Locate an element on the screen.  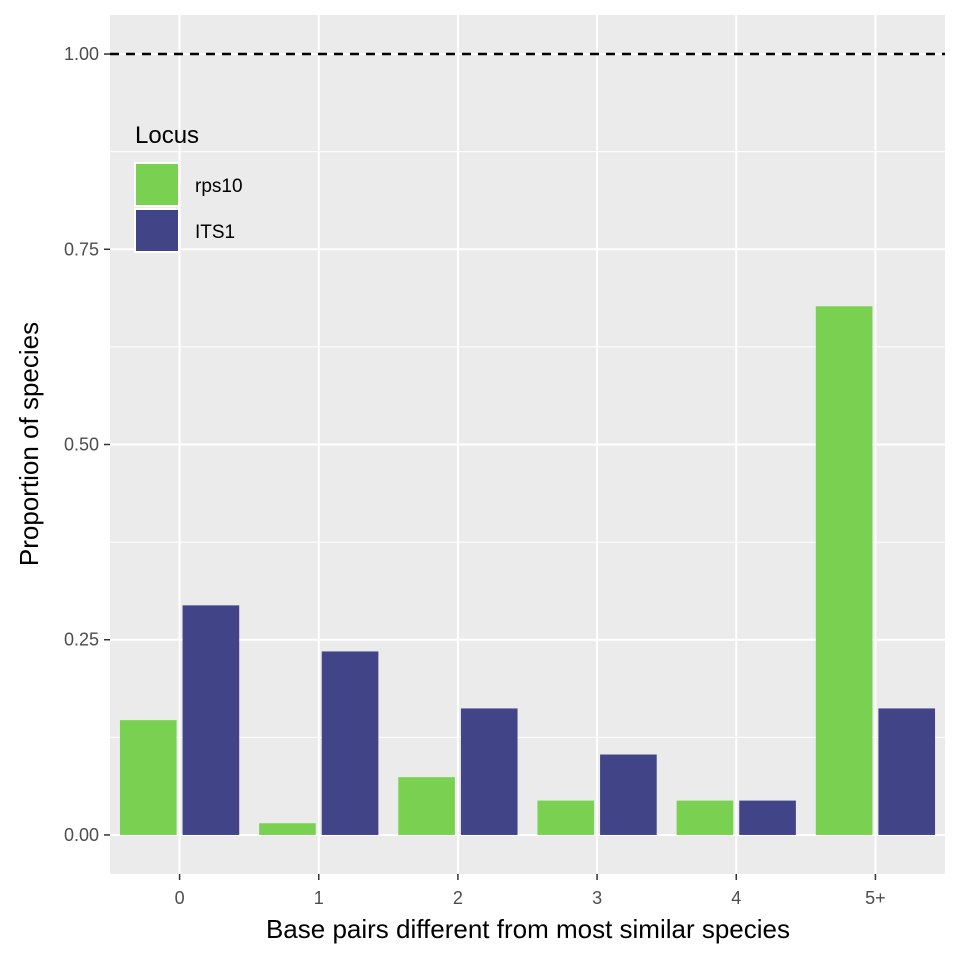
x-tick-label: 3 is located at coordinates (597, 898).